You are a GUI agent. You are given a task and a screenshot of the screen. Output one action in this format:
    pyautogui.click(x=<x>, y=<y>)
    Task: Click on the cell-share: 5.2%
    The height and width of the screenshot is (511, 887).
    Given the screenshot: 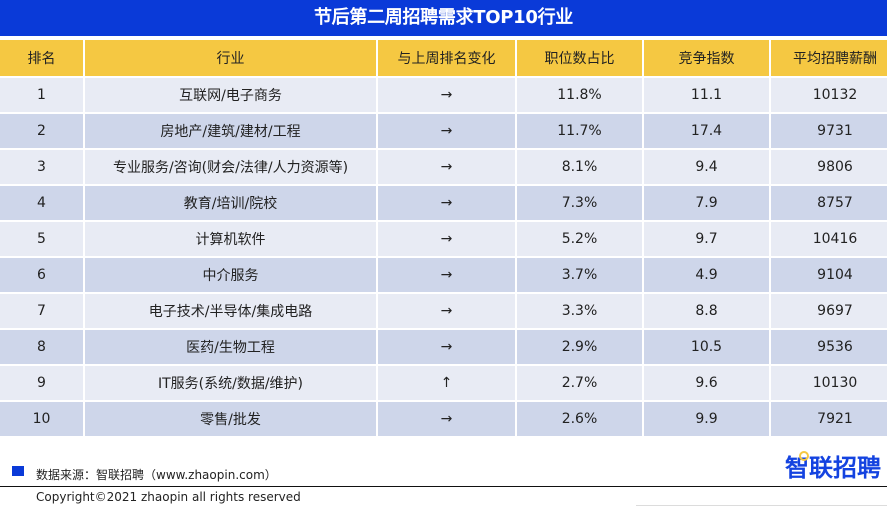 What is the action you would take?
    pyautogui.click(x=579, y=239)
    